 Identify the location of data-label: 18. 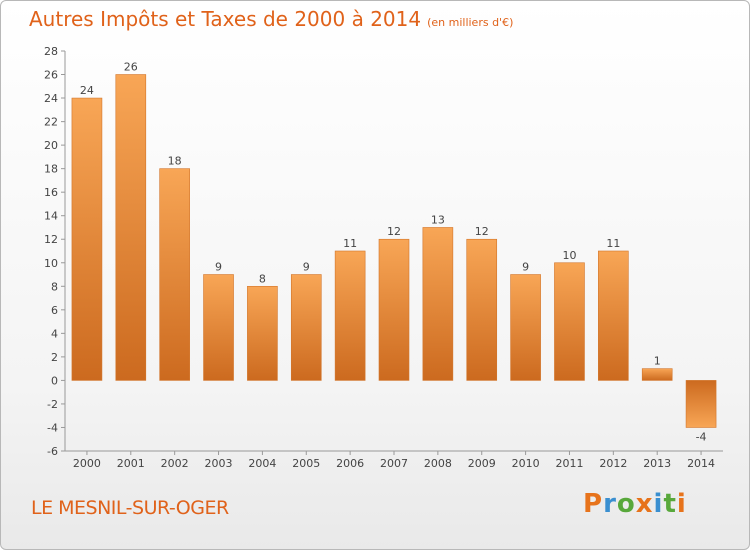
(175, 161).